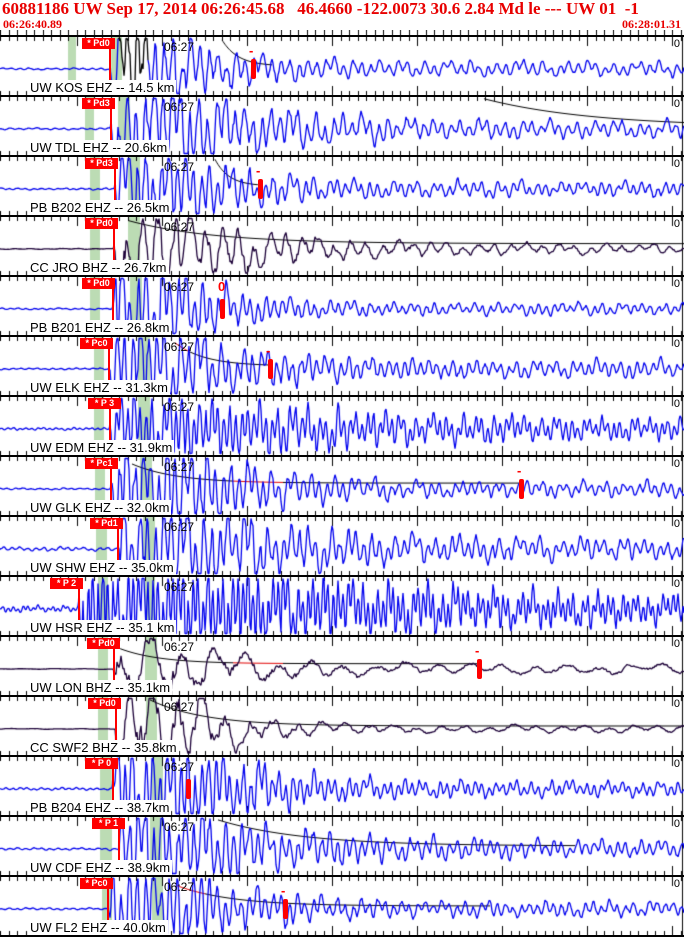  Describe the element at coordinates (342, 665) in the screenshot. I see `trace-panel: 06:27 0 * Pd0 - UW LON BHZ -- 35.1km` at that location.